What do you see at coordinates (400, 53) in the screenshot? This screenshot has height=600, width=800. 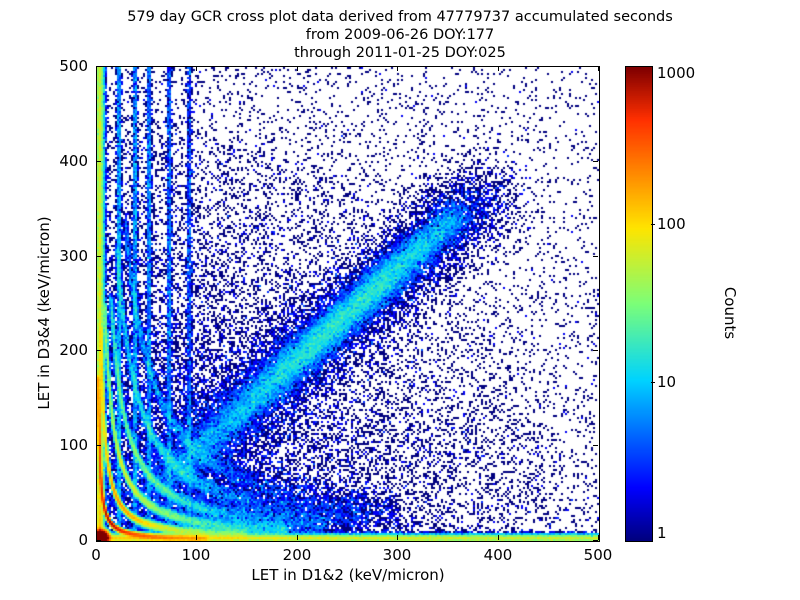 I see `title-line-3: through 2011-01-25 DOY:025` at bounding box center [400, 53].